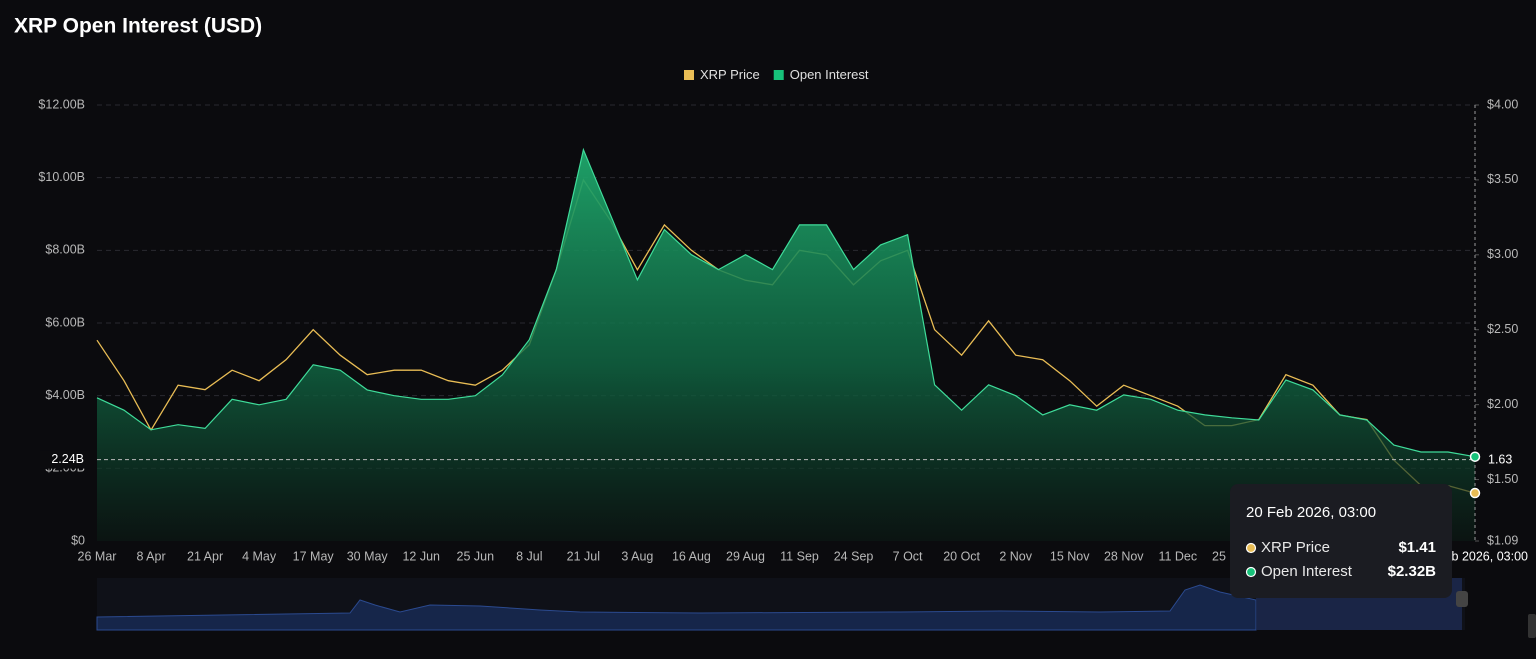  What do you see at coordinates (829, 74) in the screenshot?
I see `legend-label: Open Interest` at bounding box center [829, 74].